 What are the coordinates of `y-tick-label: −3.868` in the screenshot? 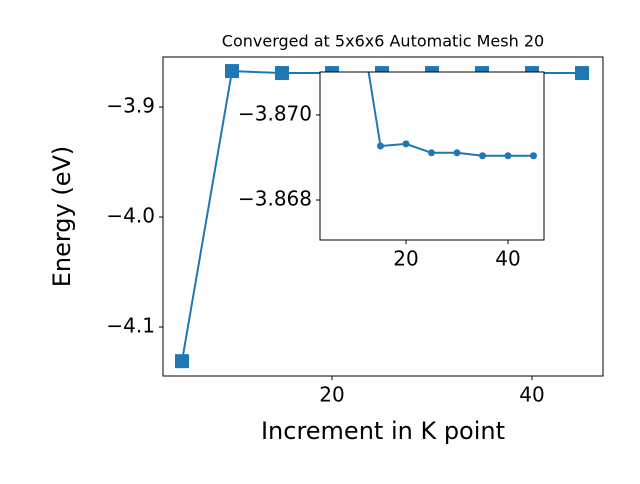 It's located at (275, 199).